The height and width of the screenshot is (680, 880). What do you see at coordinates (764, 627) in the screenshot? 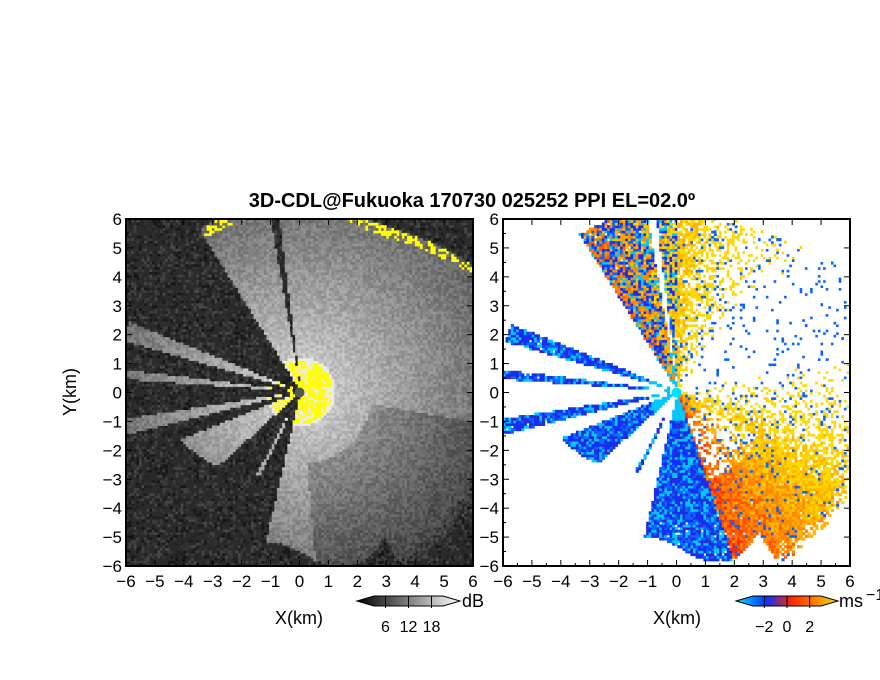
I see `colorbar-tick-label: −2` at bounding box center [764, 627].